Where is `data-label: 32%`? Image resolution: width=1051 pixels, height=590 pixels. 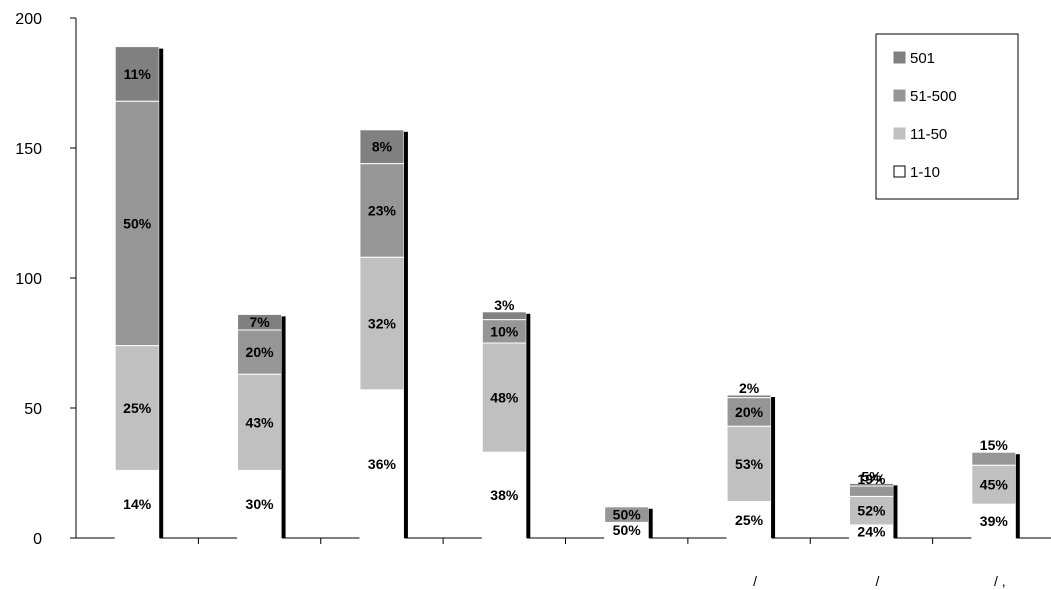 data-label: 32% is located at coordinates (382, 324).